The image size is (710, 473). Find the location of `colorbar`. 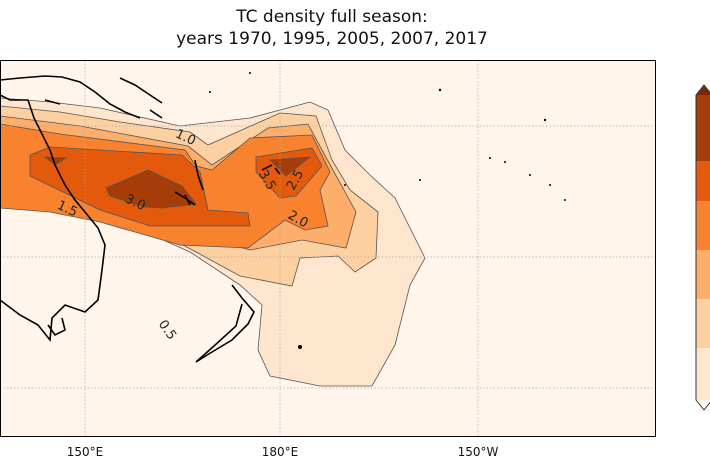

colorbar is located at coordinates (702, 247).